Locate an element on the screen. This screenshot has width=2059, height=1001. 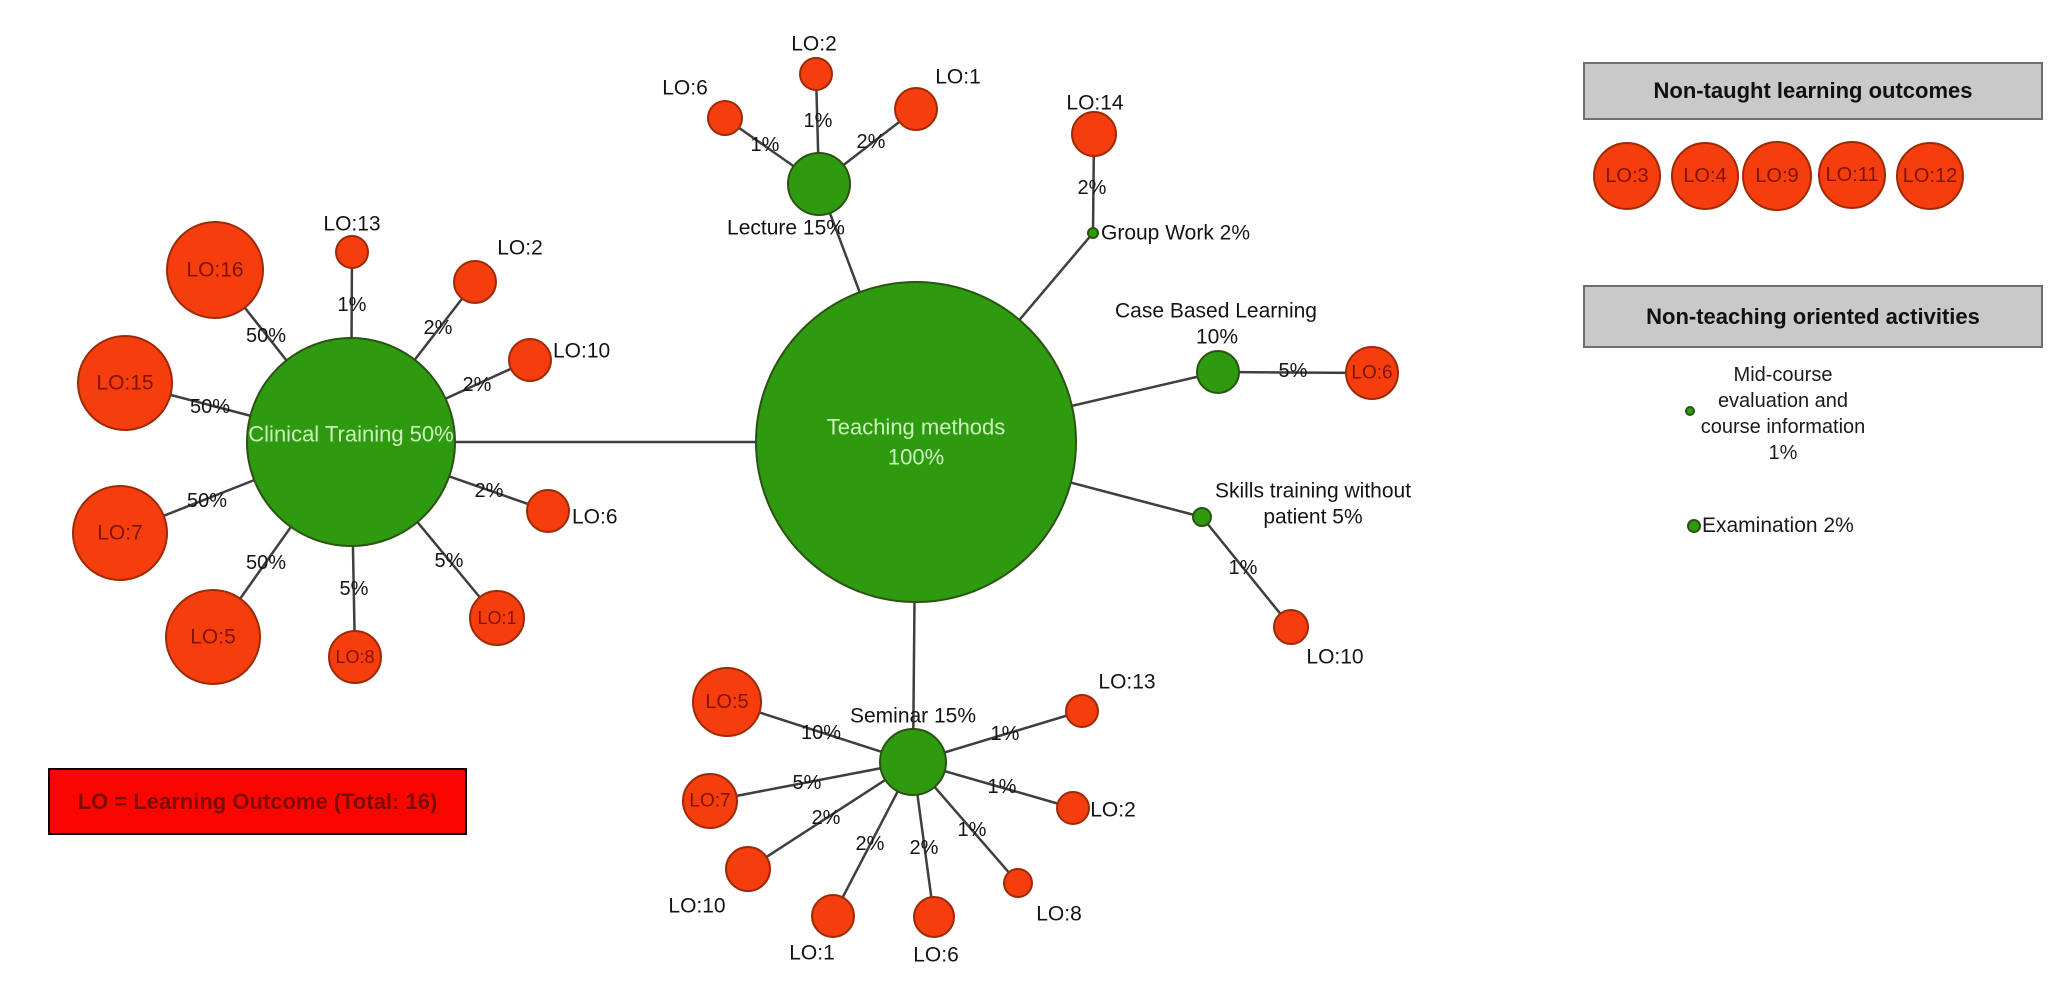
node-lecture-lo2 is located at coordinates (816, 74).